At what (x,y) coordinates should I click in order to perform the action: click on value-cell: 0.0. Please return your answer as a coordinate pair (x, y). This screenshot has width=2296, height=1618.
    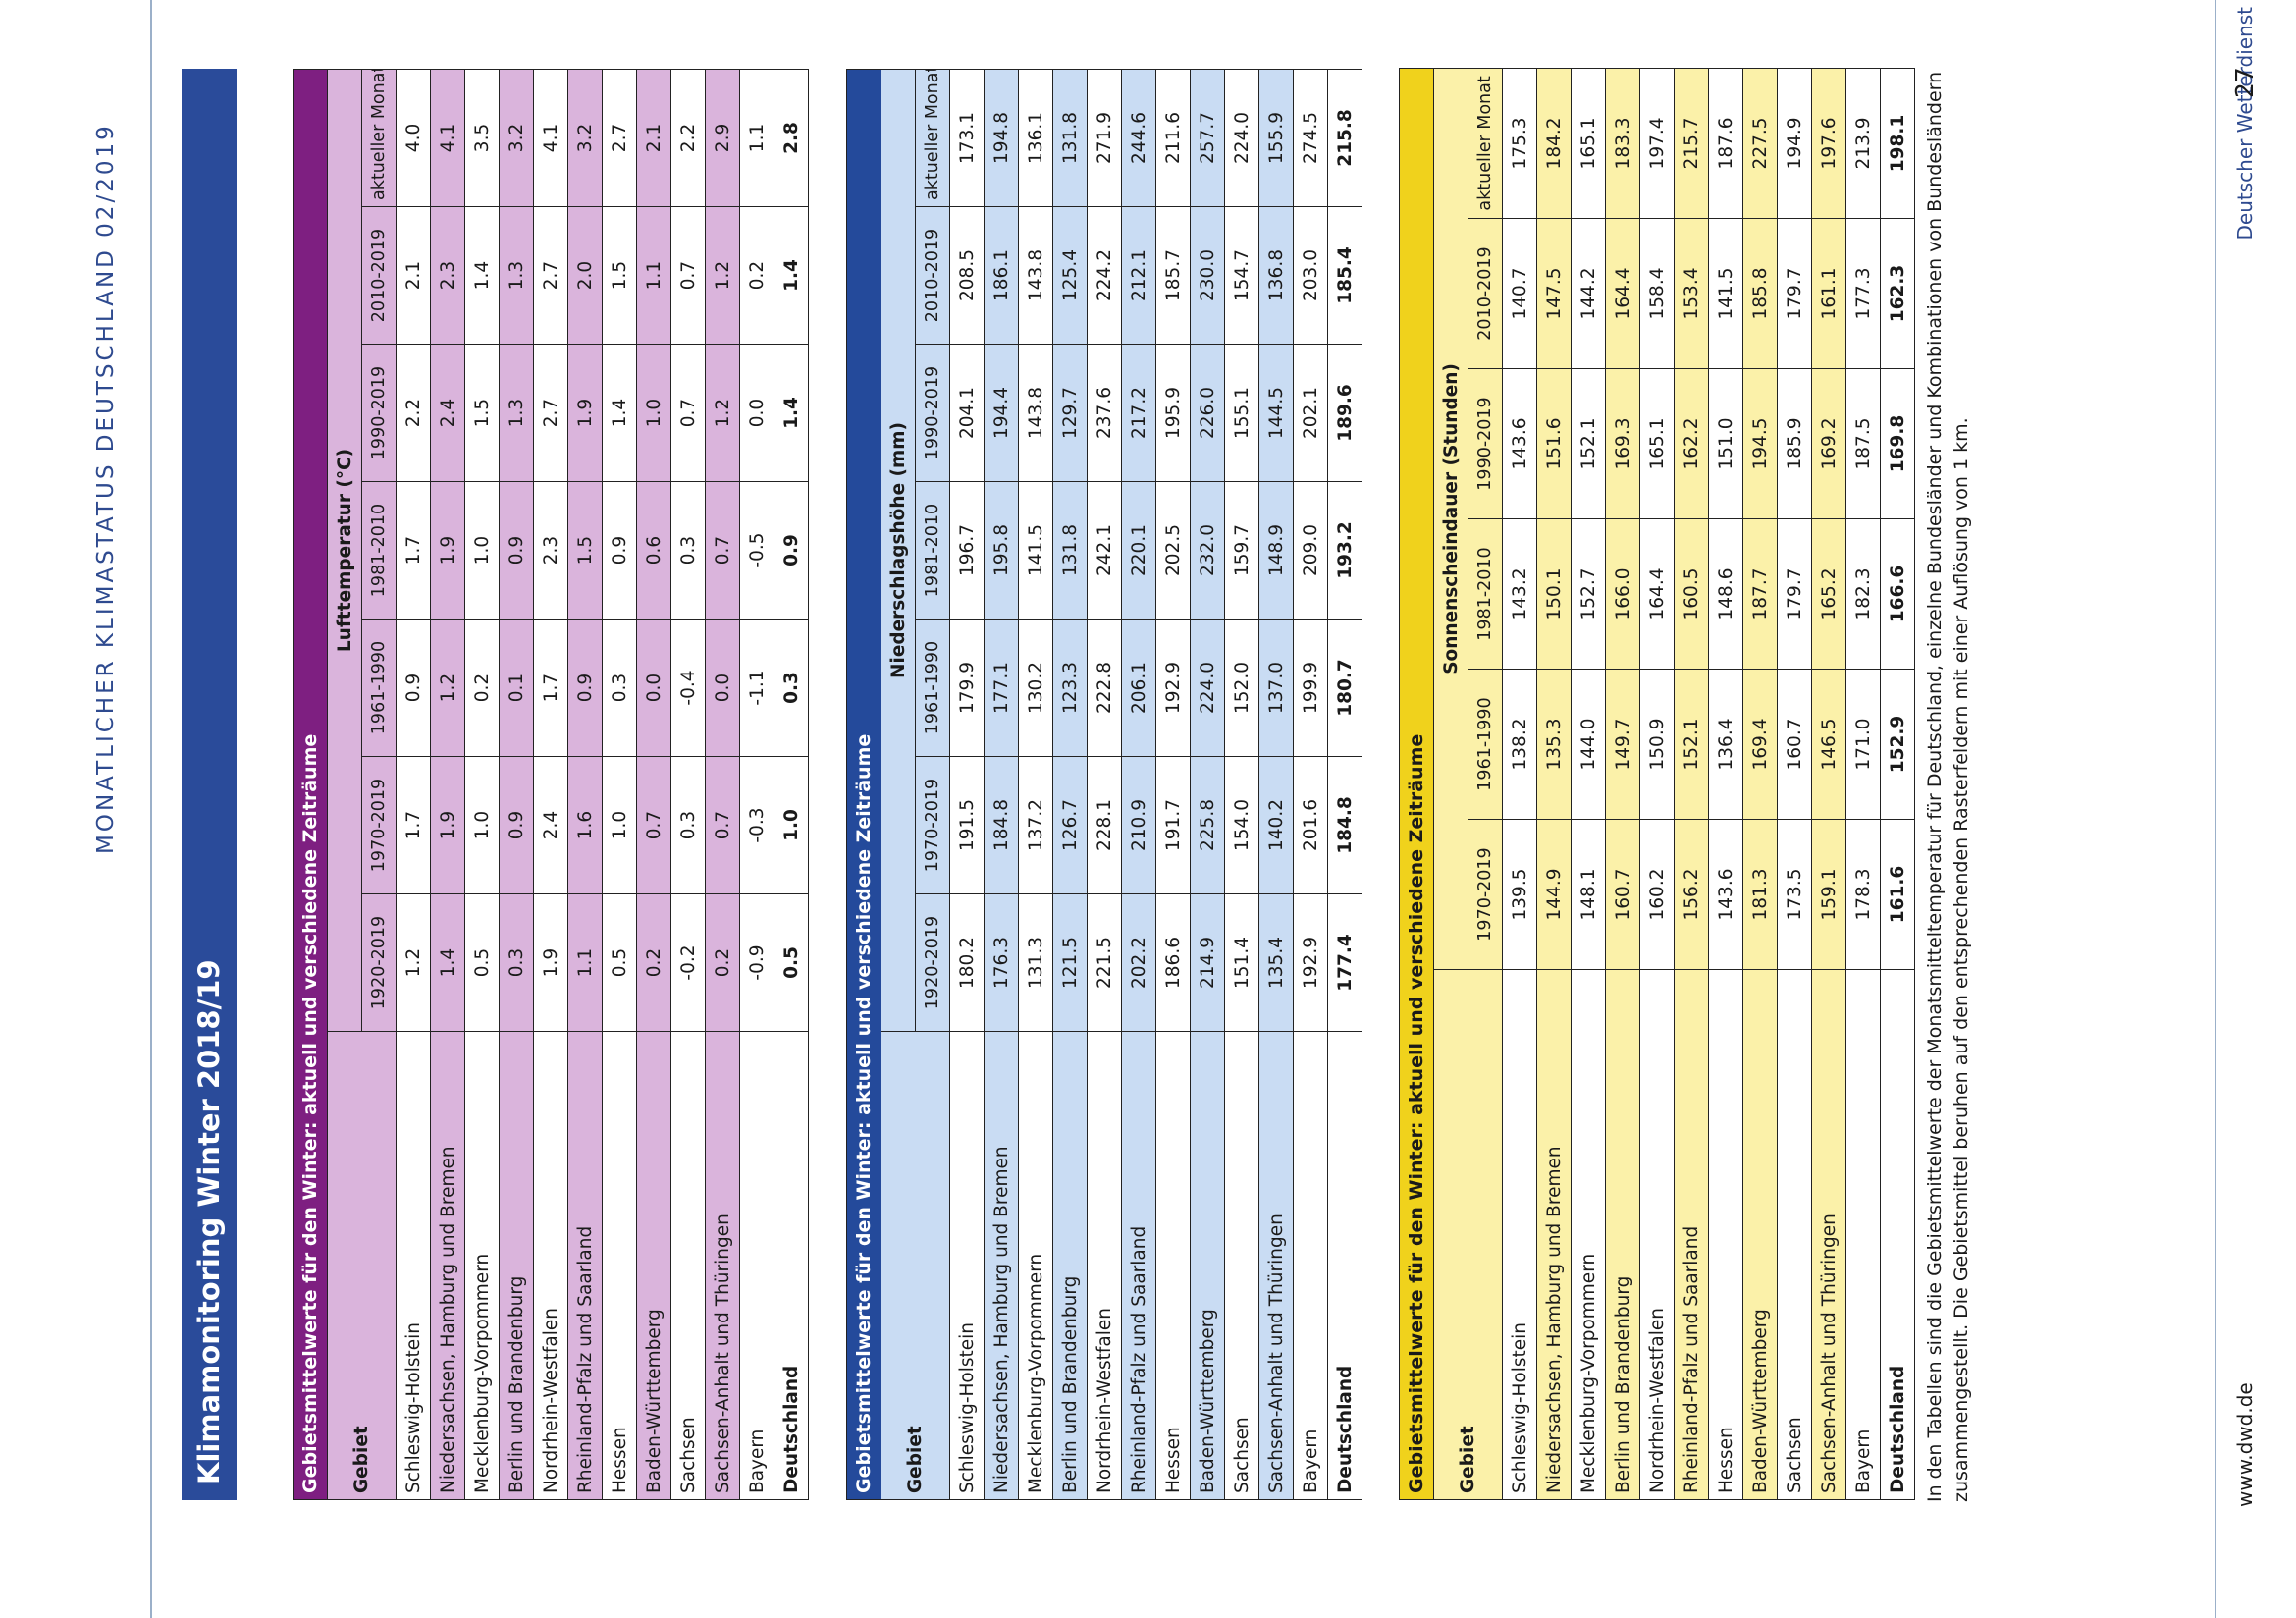
    Looking at the image, I should click on (723, 688).